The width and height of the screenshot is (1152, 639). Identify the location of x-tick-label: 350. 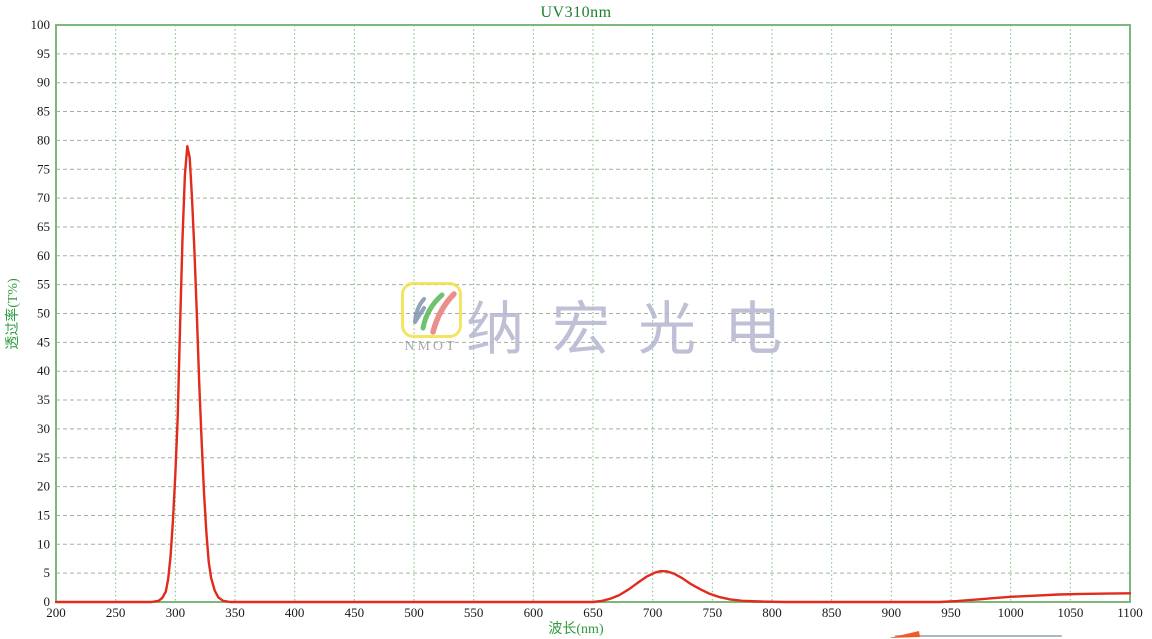
(235, 612).